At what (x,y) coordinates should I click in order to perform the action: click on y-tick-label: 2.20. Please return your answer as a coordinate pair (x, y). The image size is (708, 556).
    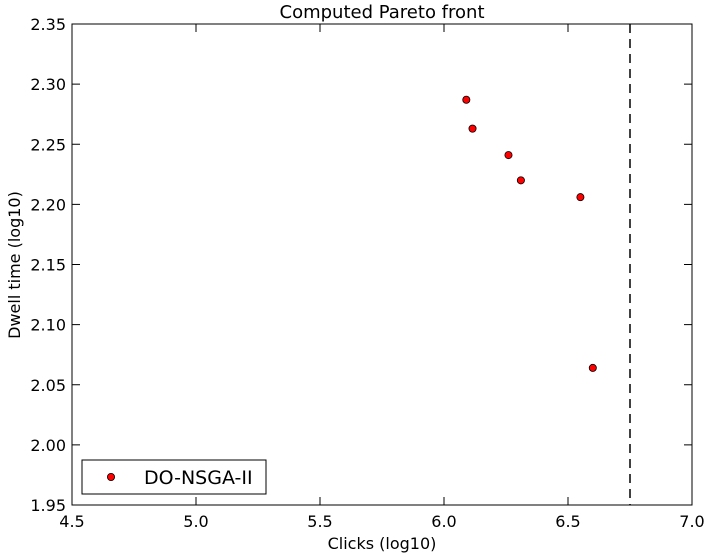
    Looking at the image, I should click on (48, 204).